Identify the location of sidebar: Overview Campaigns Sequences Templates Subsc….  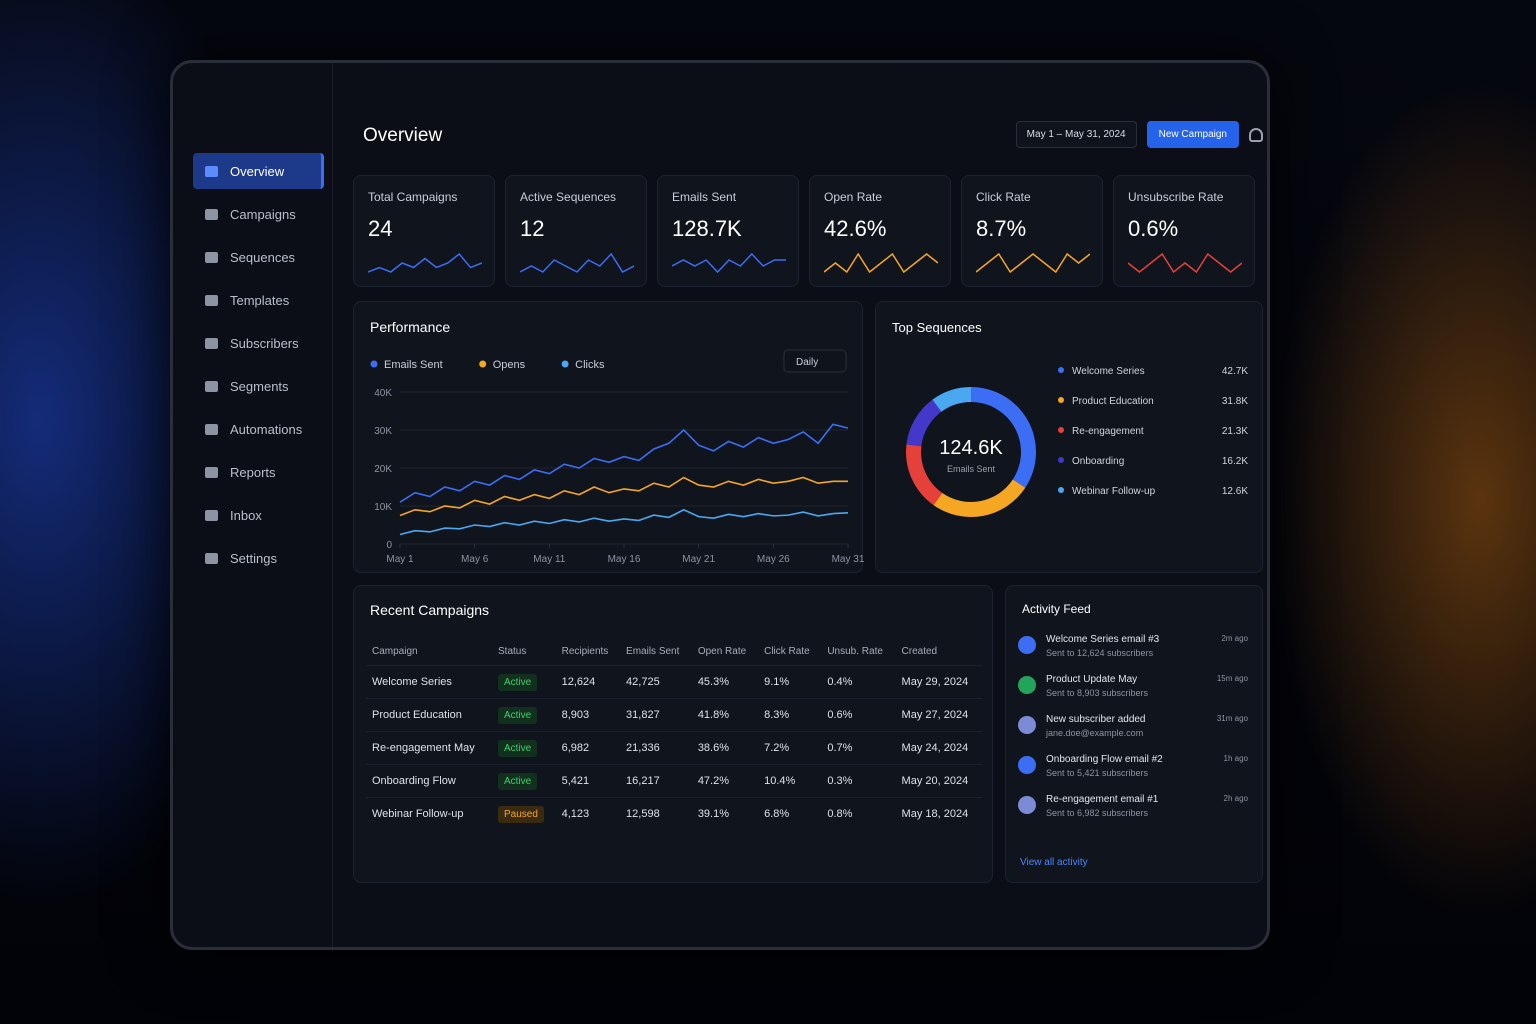
(253, 505).